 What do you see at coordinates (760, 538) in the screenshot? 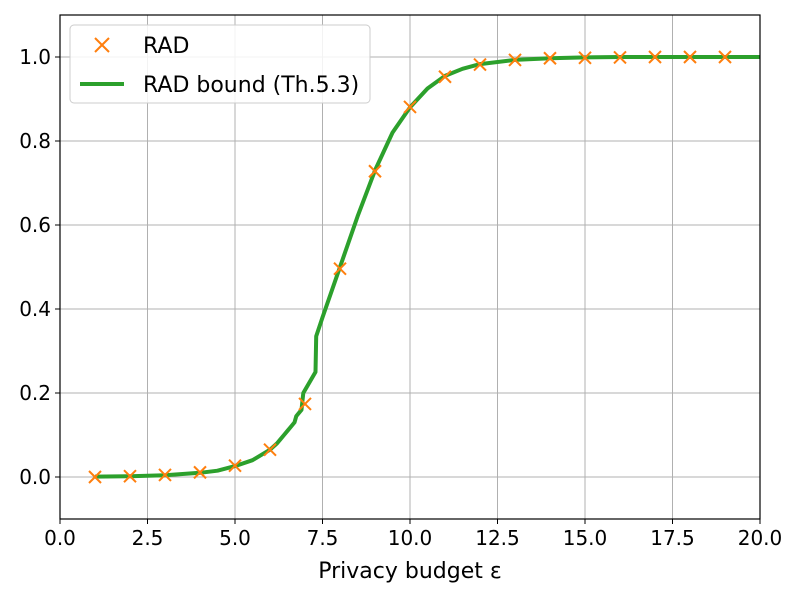
I see `x-tick-label: 20.0` at bounding box center [760, 538].